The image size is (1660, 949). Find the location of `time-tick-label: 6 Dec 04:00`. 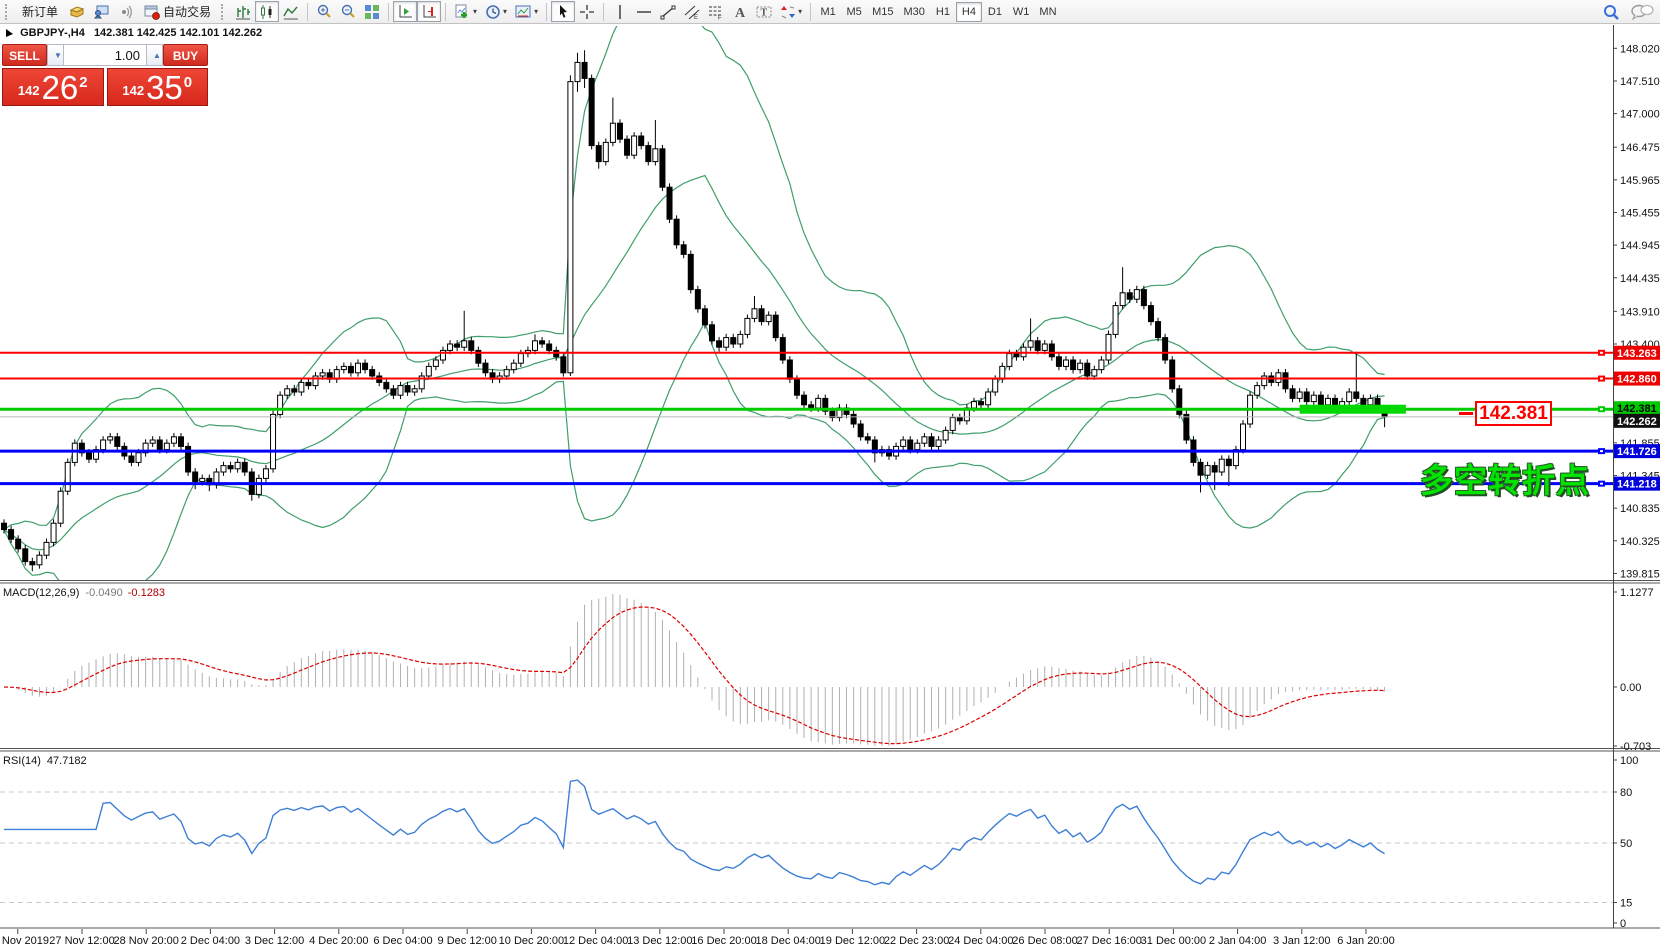

time-tick-label: 6 Dec 04:00 is located at coordinates (402, 941).